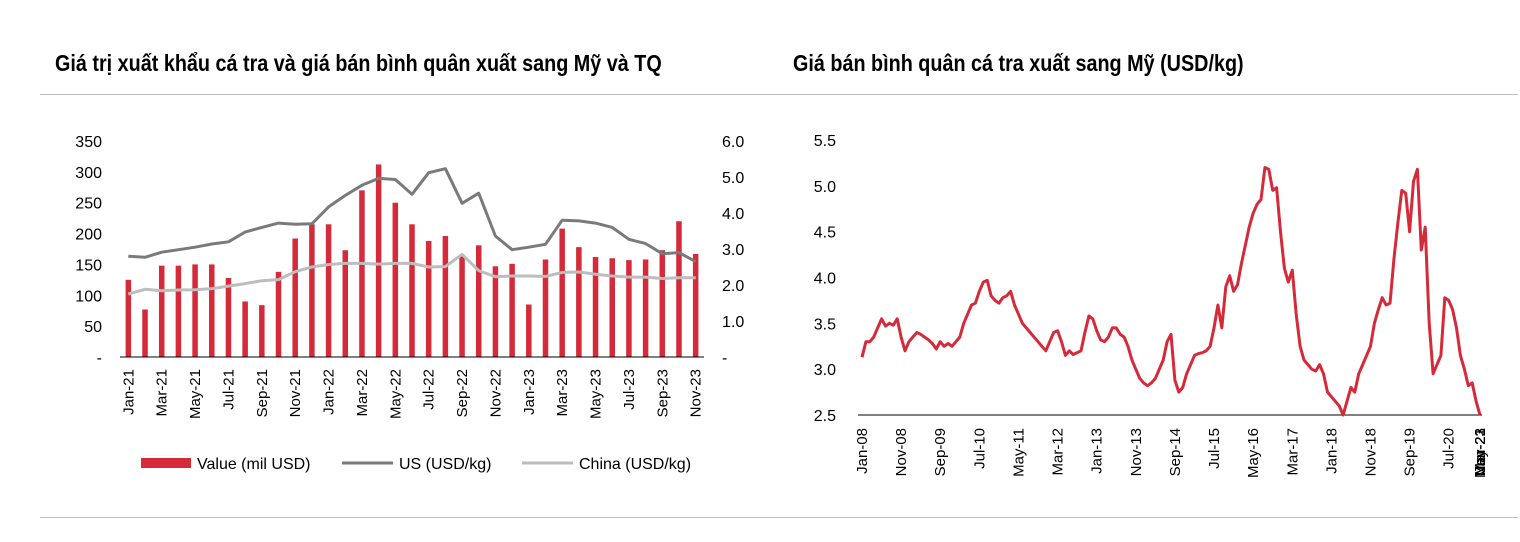 The height and width of the screenshot is (542, 1520). Describe the element at coordinates (128, 392) in the screenshot. I see `x-tick-label: Jan-21` at that location.